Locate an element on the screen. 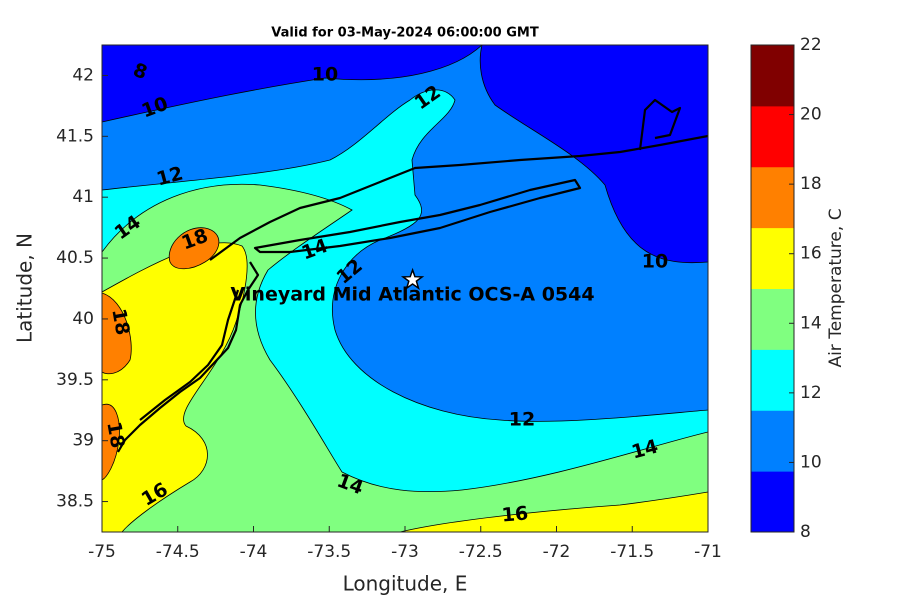 This screenshot has height=600, width=900. contour-label: 16 is located at coordinates (515, 514).